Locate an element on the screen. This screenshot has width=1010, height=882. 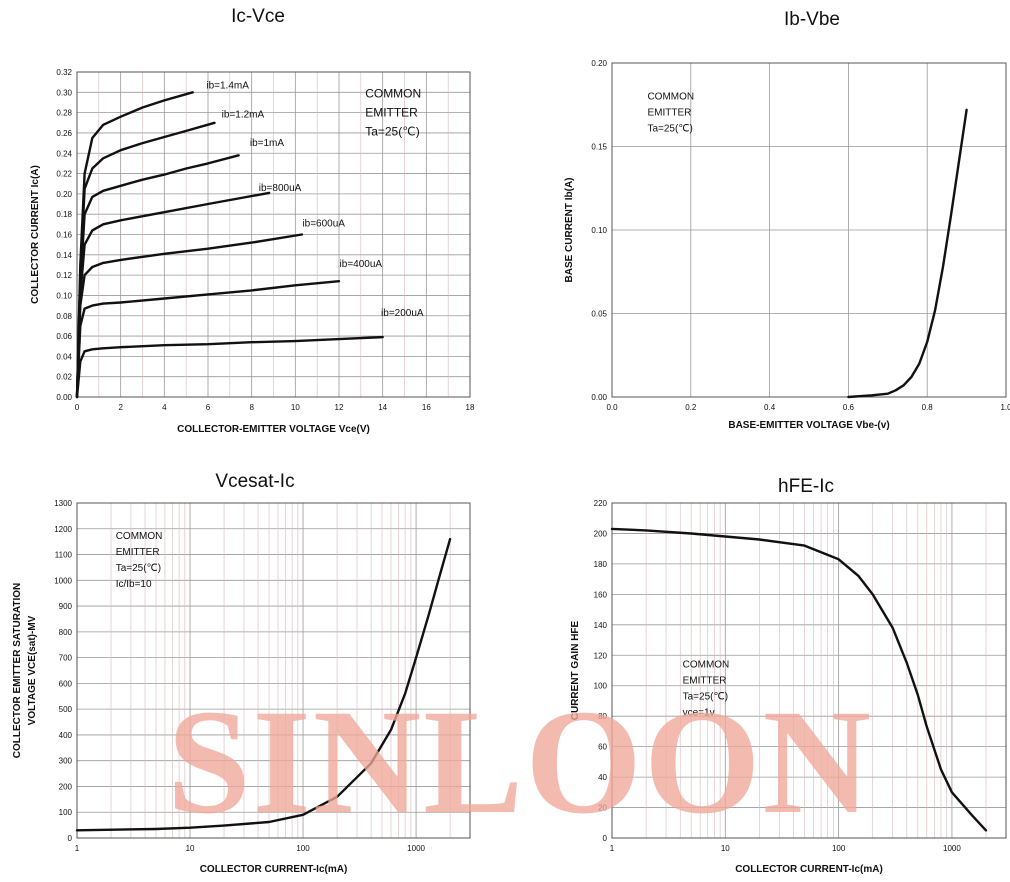
y-tick-label: 800 is located at coordinates (66, 632).